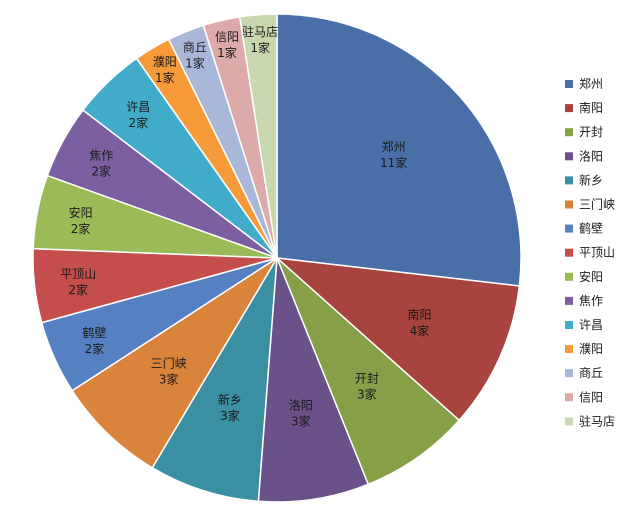  What do you see at coordinates (591, 301) in the screenshot?
I see `legend-entry-label: 焦作` at bounding box center [591, 301].